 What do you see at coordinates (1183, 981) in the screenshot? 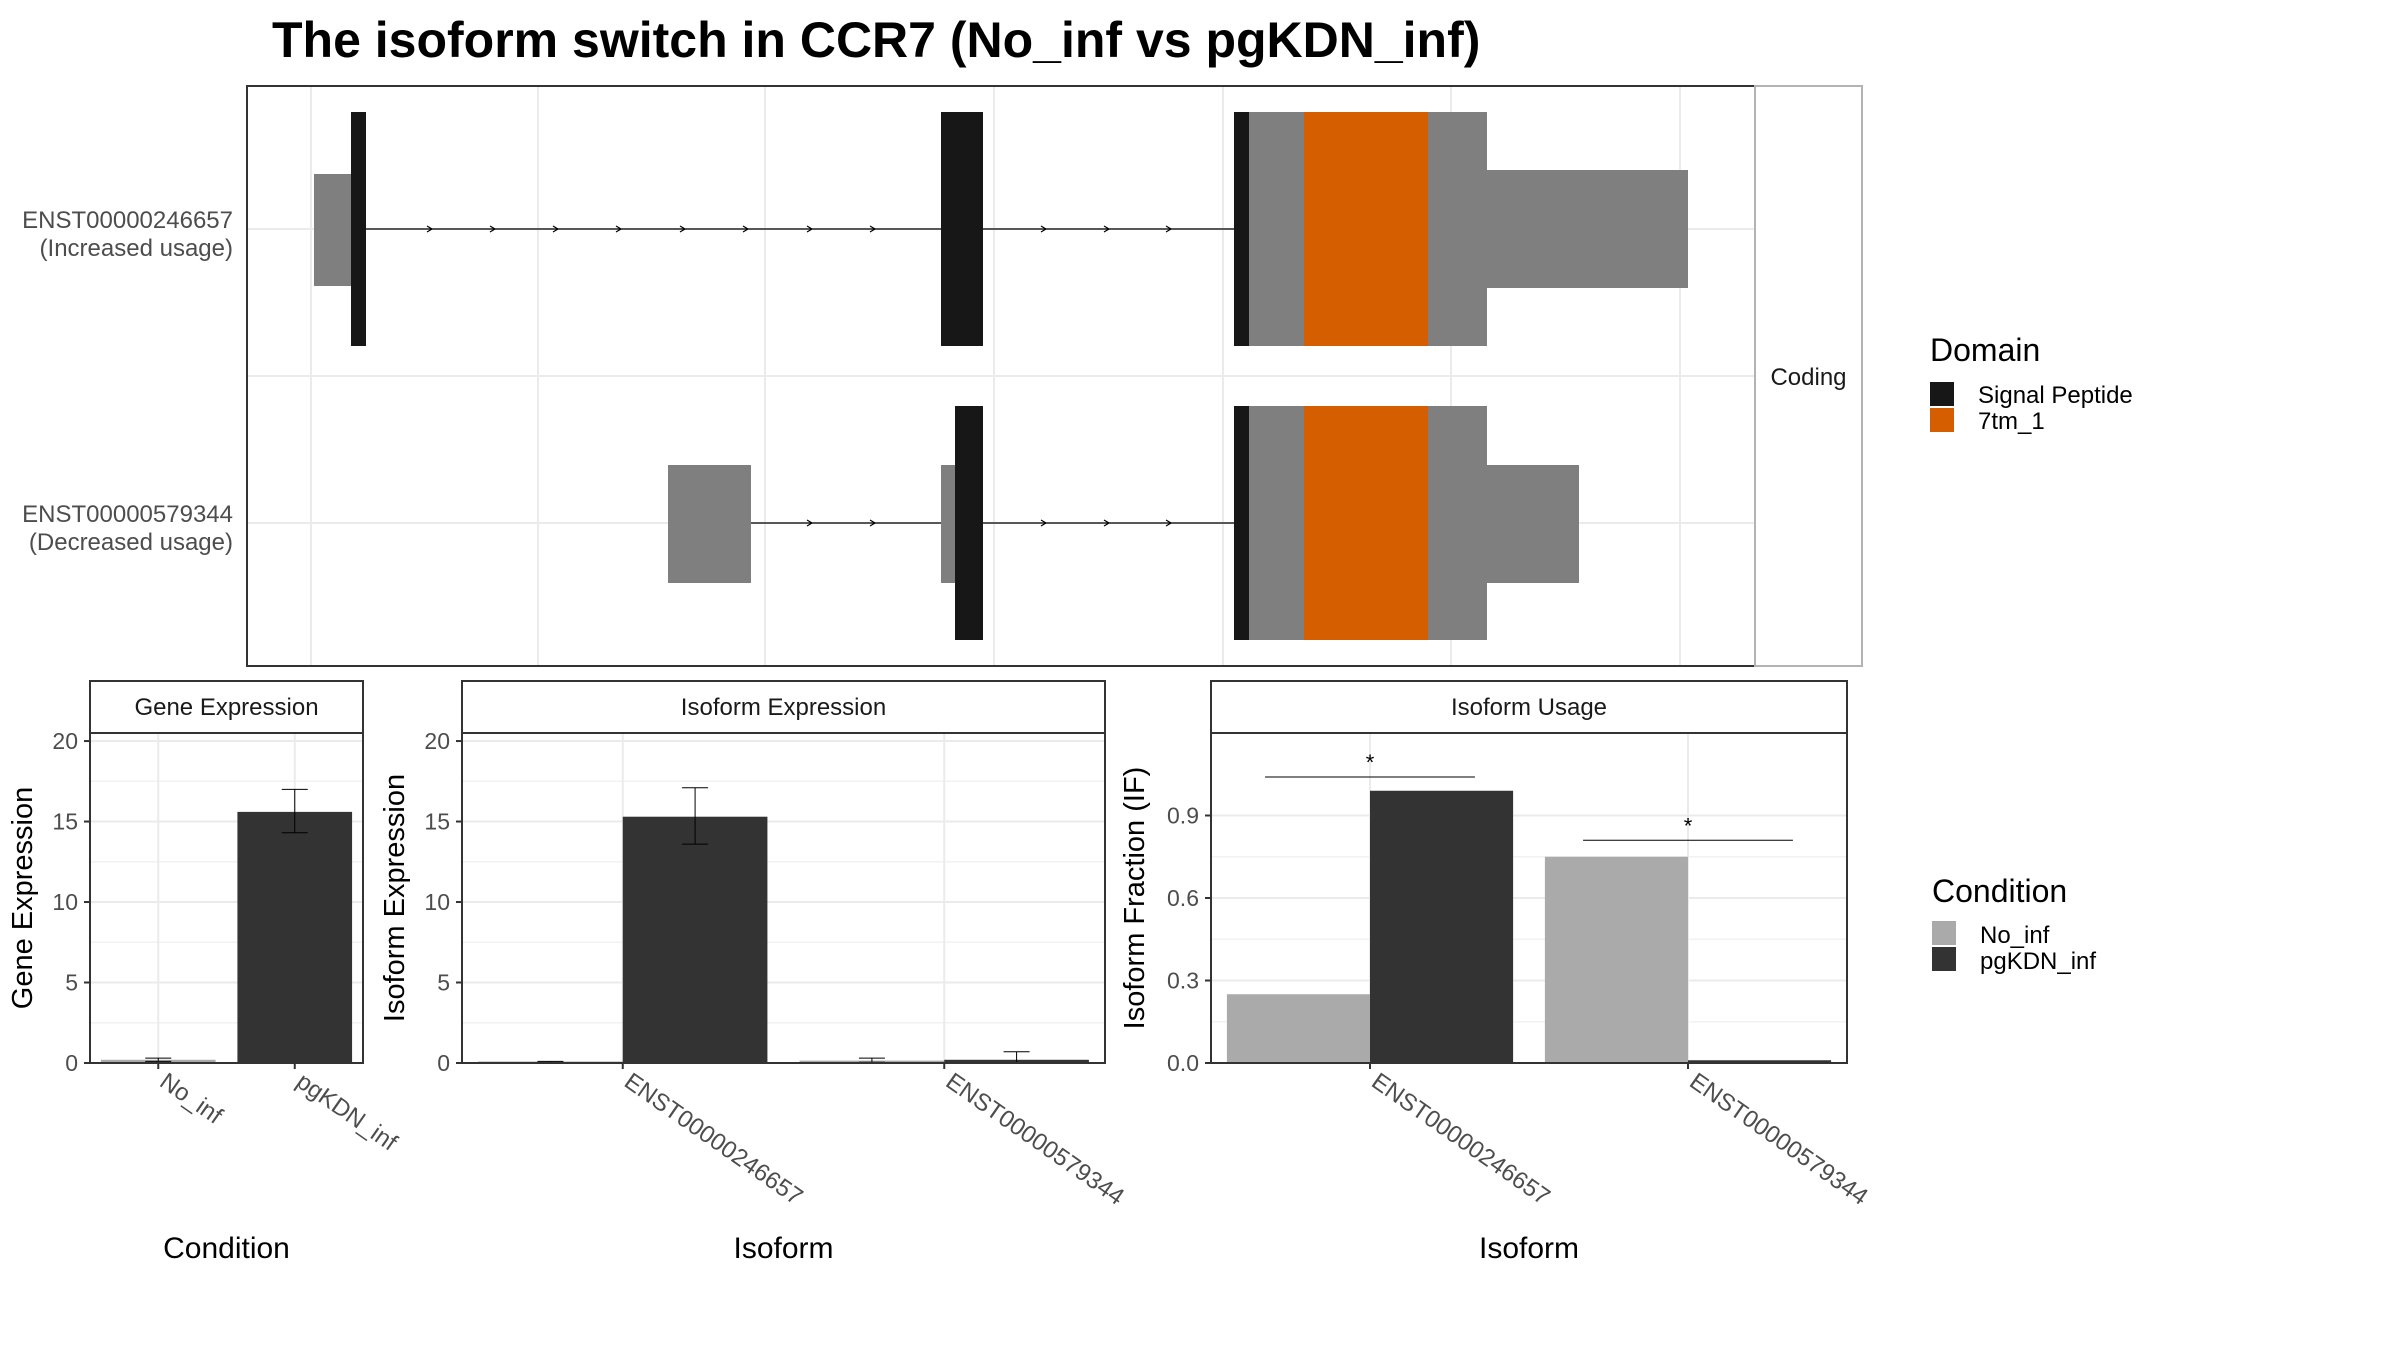
I see `y-tick-label: 0.3` at bounding box center [1183, 981].